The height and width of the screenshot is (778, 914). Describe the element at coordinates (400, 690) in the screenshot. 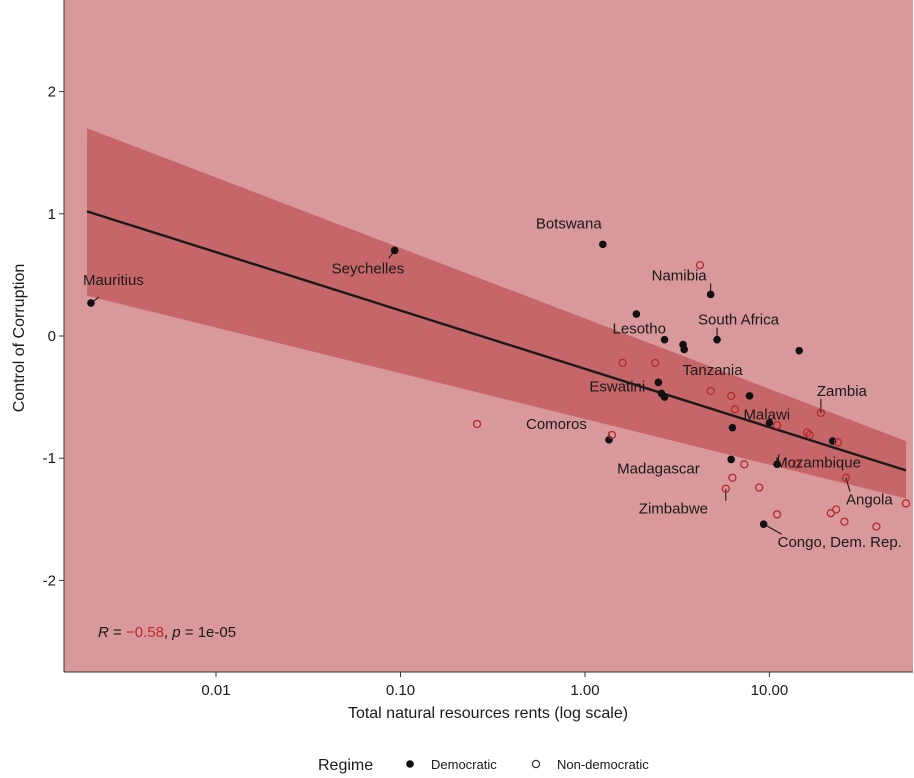

I see `x-tick-label: 0.10` at that location.